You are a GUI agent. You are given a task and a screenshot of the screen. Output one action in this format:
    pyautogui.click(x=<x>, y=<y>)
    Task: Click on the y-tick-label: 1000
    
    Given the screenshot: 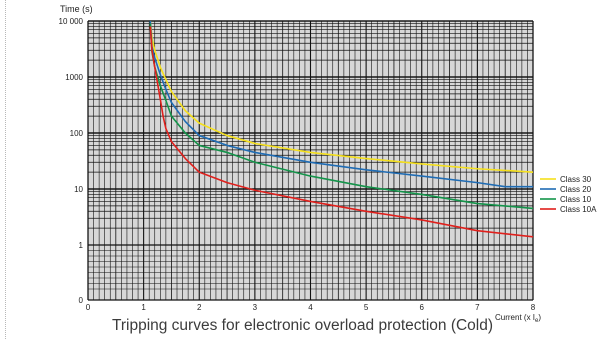 What is the action you would take?
    pyautogui.click(x=74, y=77)
    